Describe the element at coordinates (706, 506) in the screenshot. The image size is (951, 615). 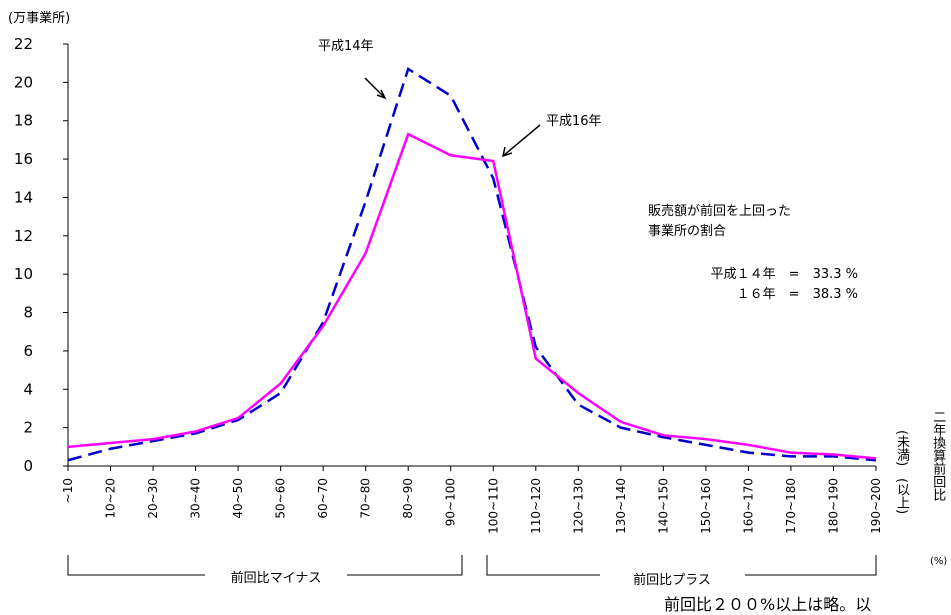
I see `x-tick-label: 150~160` at that location.